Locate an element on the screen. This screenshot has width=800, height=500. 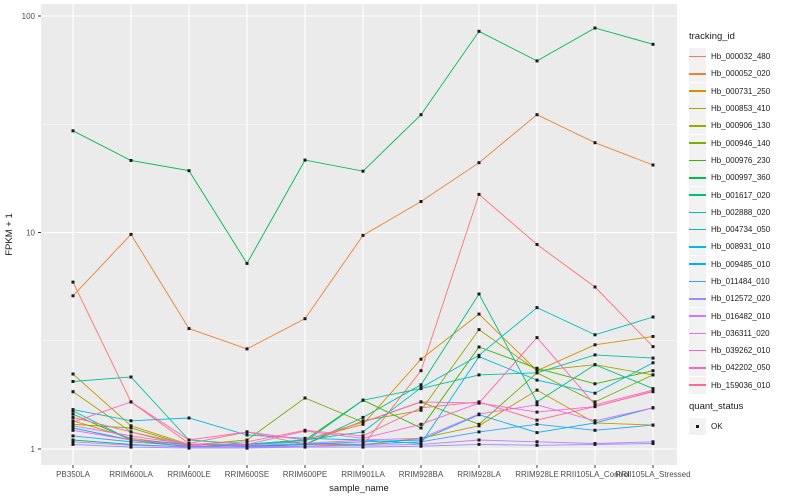
legend-item-label: Hb_002888_020 is located at coordinates (741, 212).